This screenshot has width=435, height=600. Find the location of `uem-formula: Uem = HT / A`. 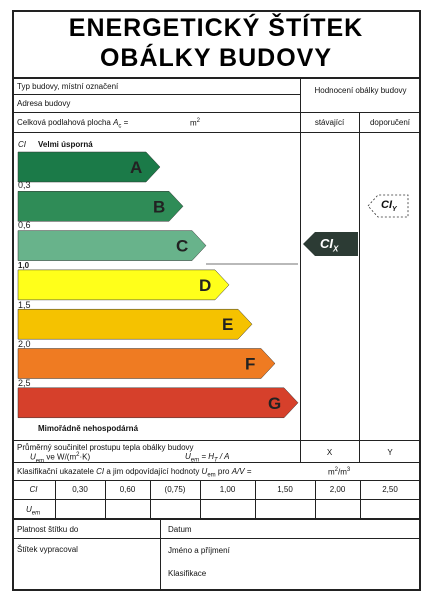

uem-formula: Uem = HT / A is located at coordinates (207, 458).